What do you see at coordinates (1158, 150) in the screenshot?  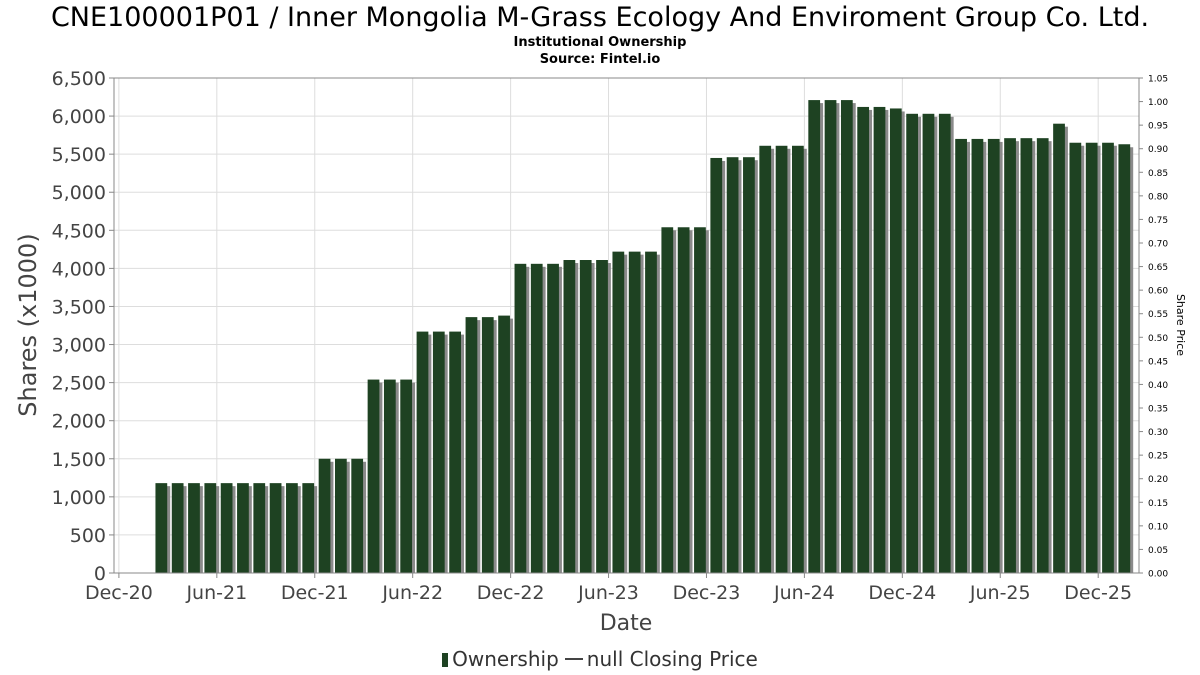 I see `y2-tick-label: 0.90` at bounding box center [1158, 150].